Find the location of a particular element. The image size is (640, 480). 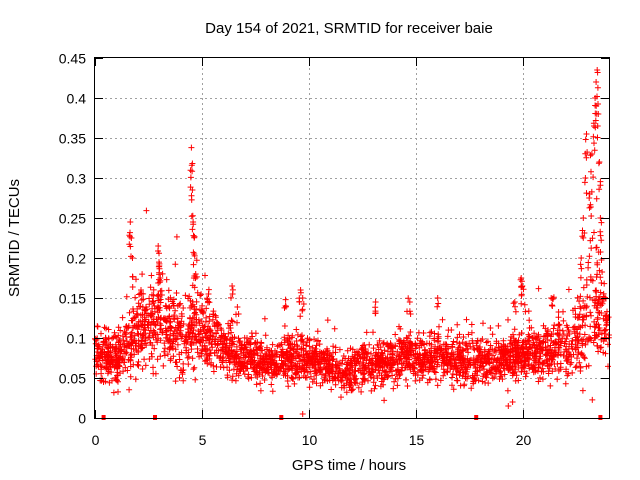

x-tick-label: 5 is located at coordinates (203, 440).